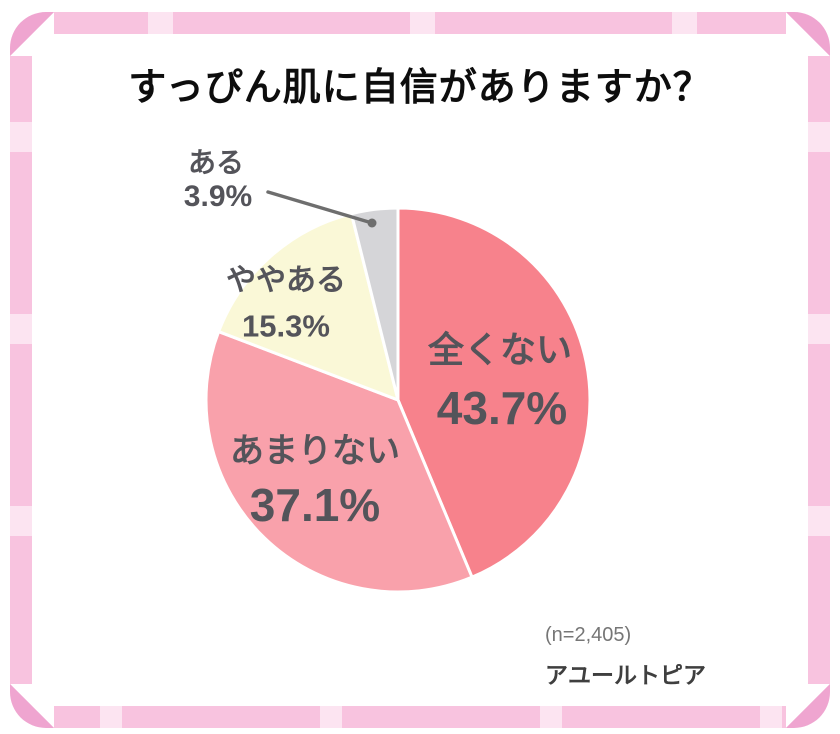 This screenshot has height=734, width=840. Describe the element at coordinates (625, 675) in the screenshot. I see `source-label: アユールトピア` at that location.